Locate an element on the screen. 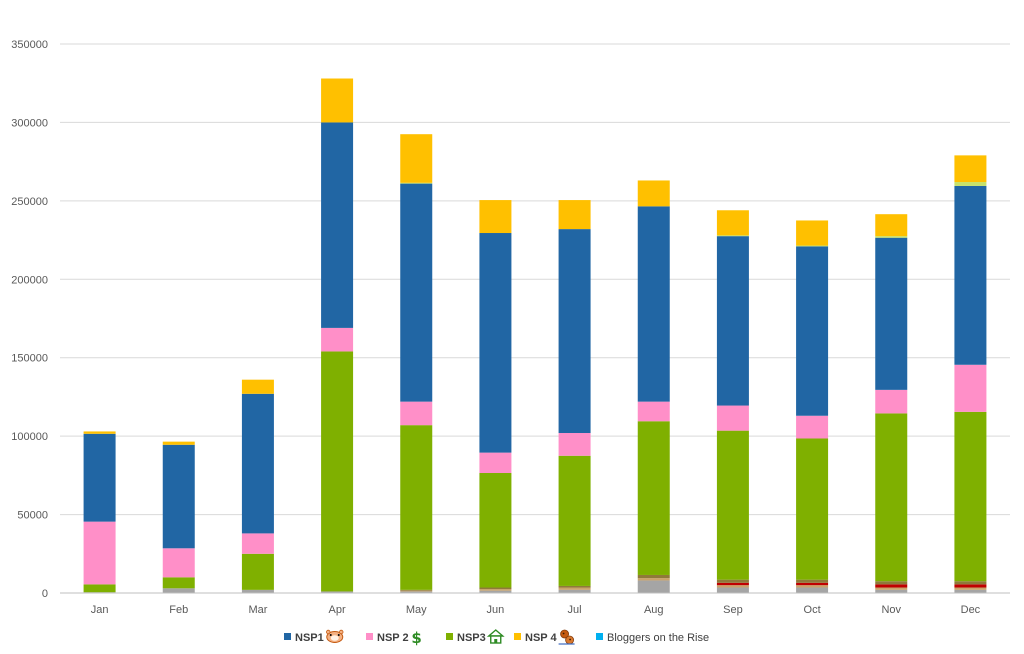  x-tick-label: Sep is located at coordinates (733, 610).